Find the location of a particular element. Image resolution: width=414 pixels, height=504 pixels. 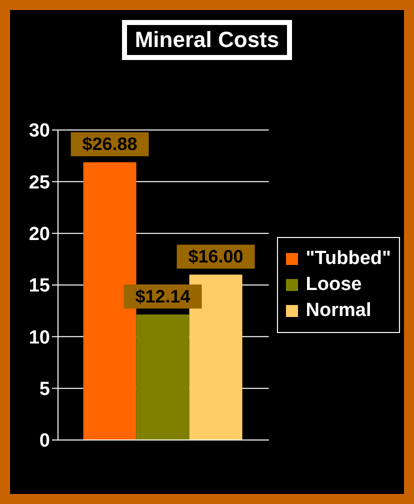

y-tick-label: 20 is located at coordinates (39, 235).